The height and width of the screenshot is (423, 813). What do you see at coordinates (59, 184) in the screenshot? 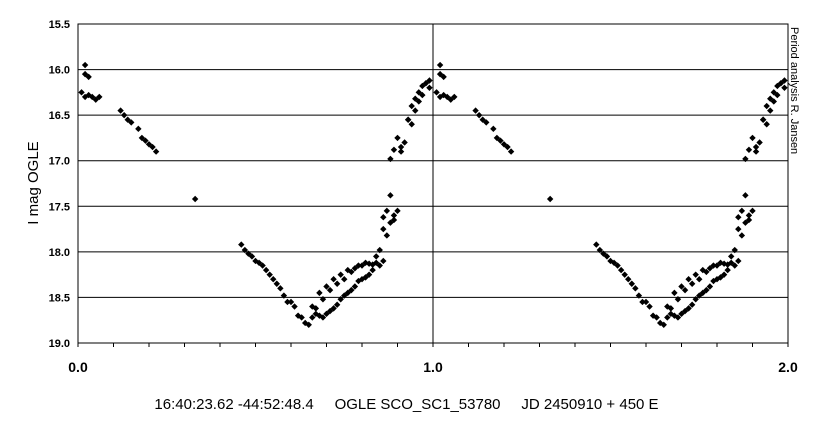
I see `y-axis: 15.5 16.0 16.5 17.0 17.5 18.0 18.5 19.0` at bounding box center [59, 184].